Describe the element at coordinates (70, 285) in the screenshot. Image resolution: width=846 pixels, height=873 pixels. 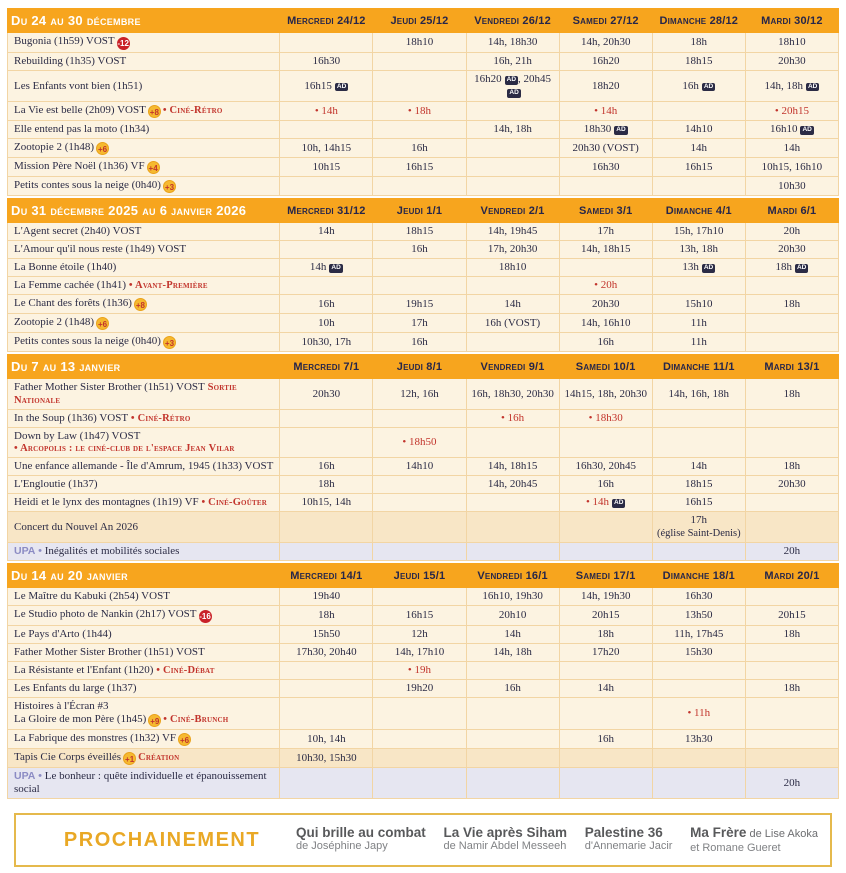
I see `film-title: La Femme cachée (1h41)` at that location.